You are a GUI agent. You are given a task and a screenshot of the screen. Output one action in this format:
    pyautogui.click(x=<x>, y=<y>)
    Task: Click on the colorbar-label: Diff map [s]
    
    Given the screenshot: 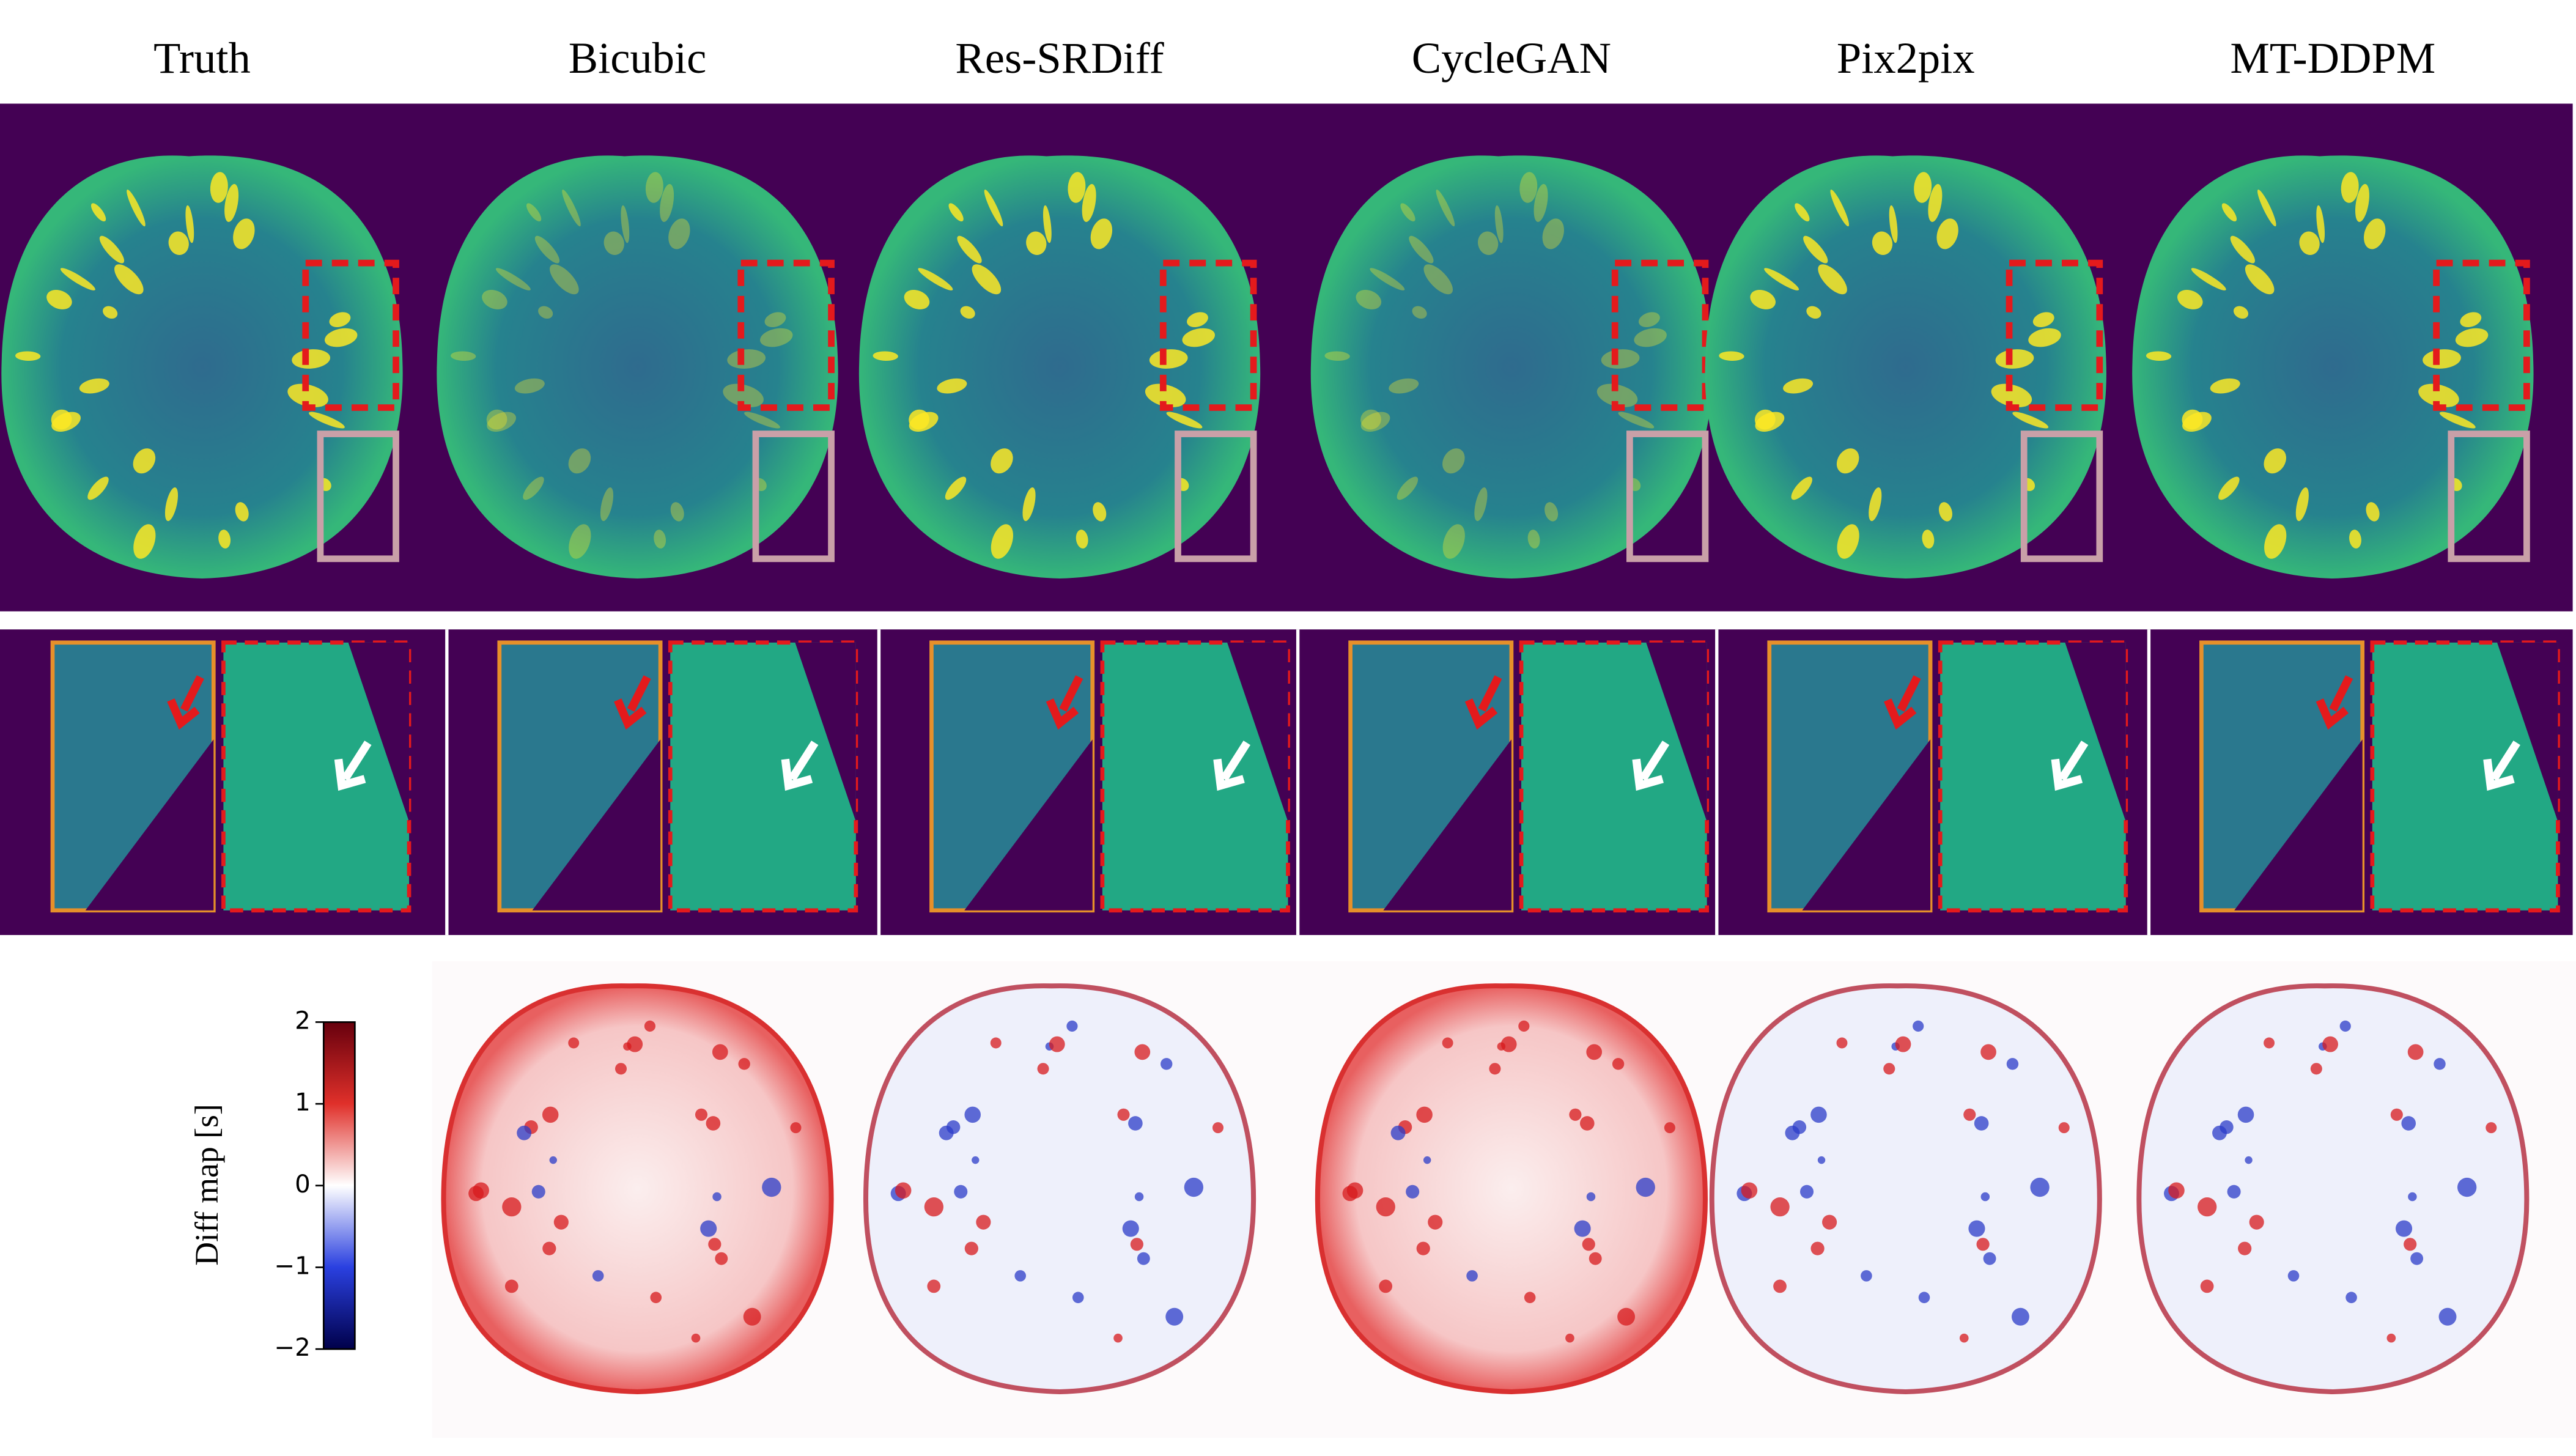 What is the action you would take?
    pyautogui.click(x=206, y=1185)
    